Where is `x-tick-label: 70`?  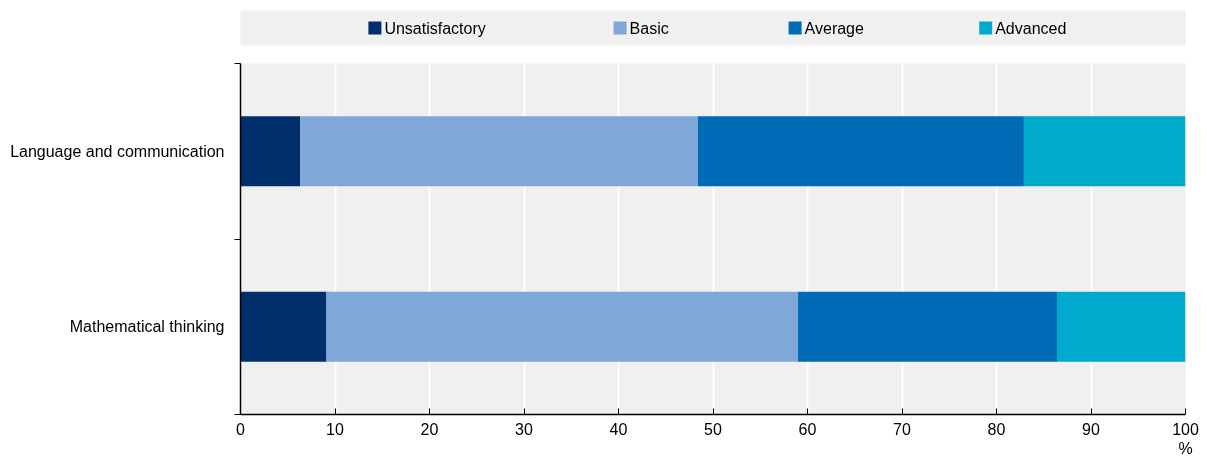
x-tick-label: 70 is located at coordinates (902, 429).